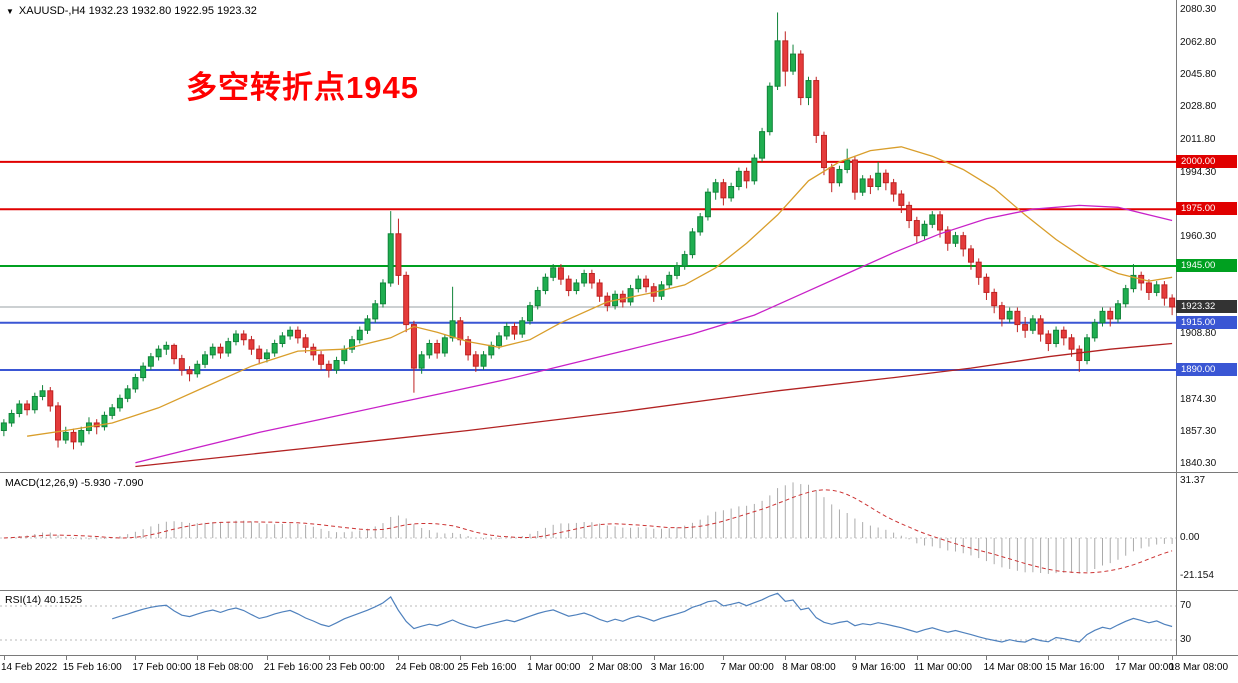  What do you see at coordinates (302, 87) in the screenshot?
I see `chart-annotation: 多空转折点1945` at bounding box center [302, 87].